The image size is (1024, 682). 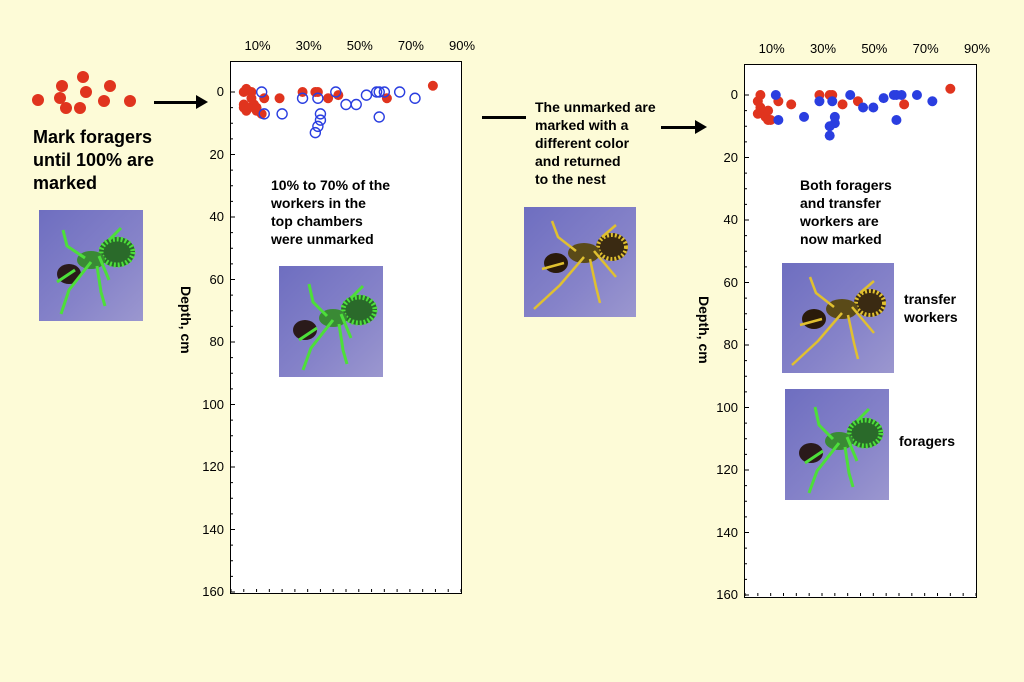 I want to click on left-x-tick-label: 30%, so click(x=308, y=45).